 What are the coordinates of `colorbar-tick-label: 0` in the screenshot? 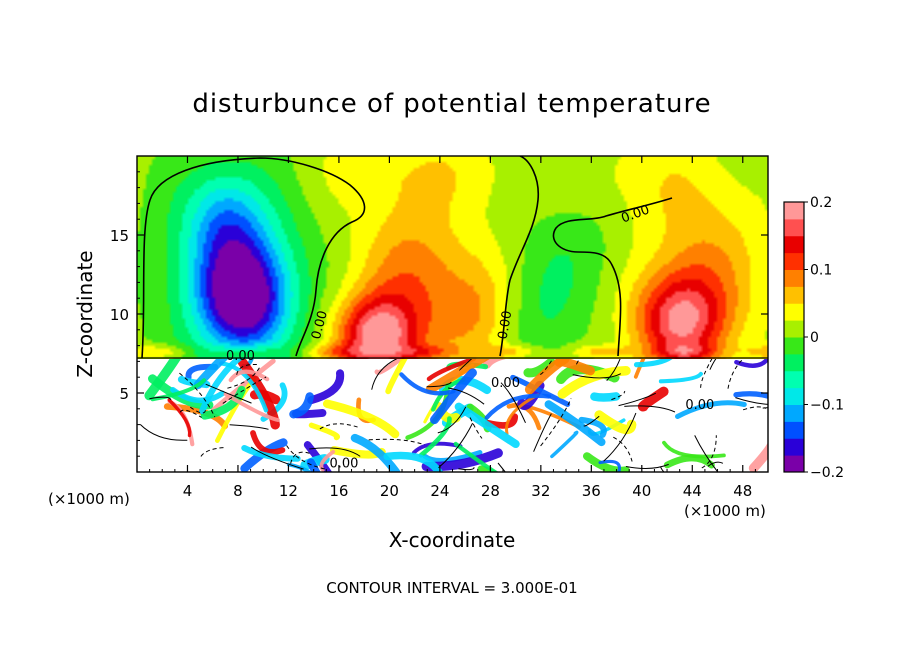 It's located at (814, 338).